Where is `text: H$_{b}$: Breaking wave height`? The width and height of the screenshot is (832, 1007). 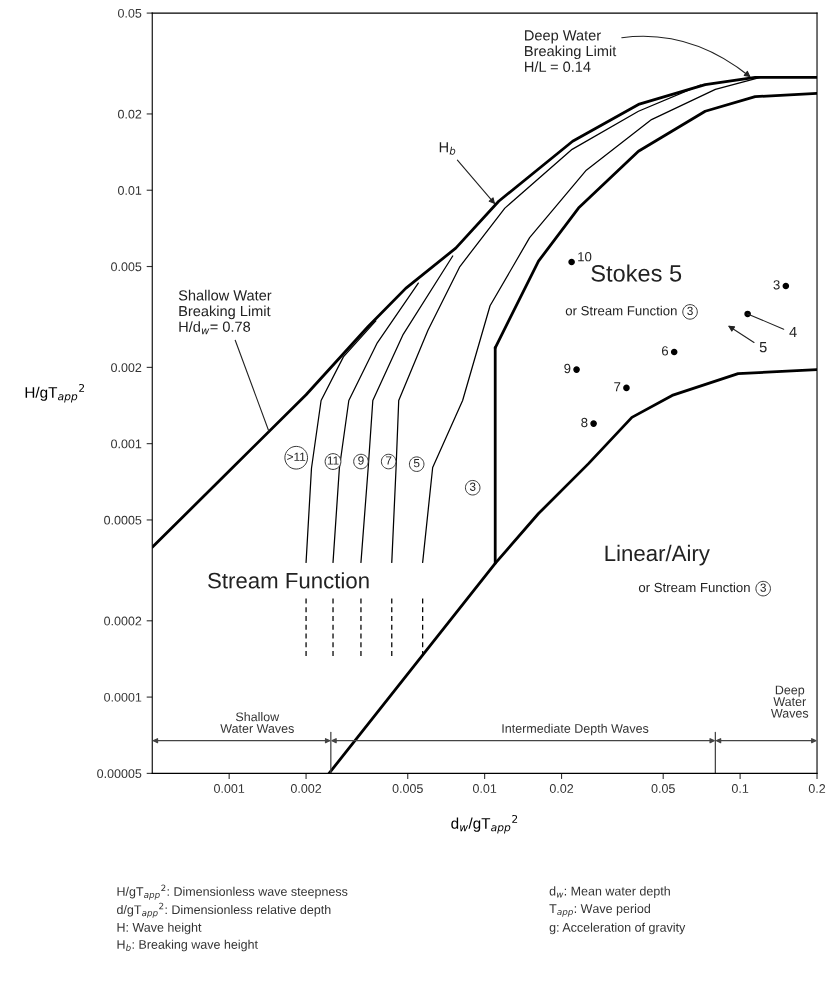
text: H$_{b}$: Breaking wave height is located at coordinates (187, 945).